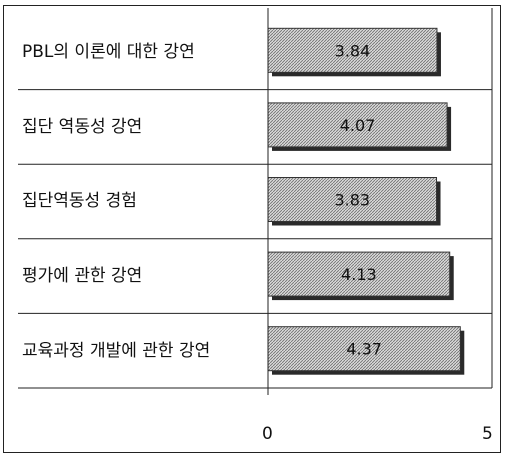 The image size is (505, 455). I want to click on x-tick-label: 5, so click(487, 434).